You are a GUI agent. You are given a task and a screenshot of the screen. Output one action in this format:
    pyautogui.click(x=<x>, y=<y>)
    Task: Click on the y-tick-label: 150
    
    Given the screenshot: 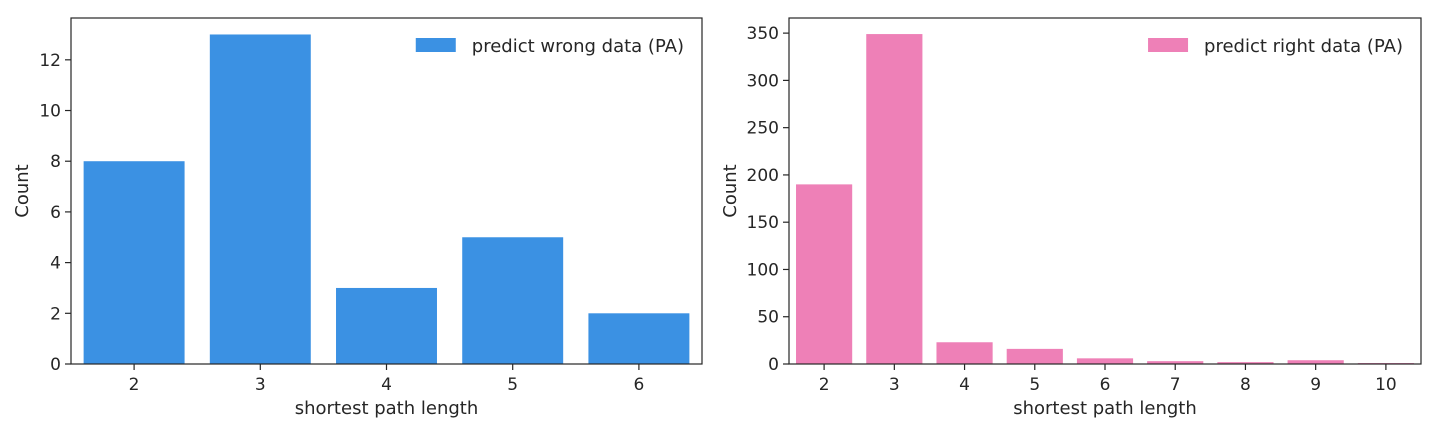 What is the action you would take?
    pyautogui.click(x=763, y=223)
    